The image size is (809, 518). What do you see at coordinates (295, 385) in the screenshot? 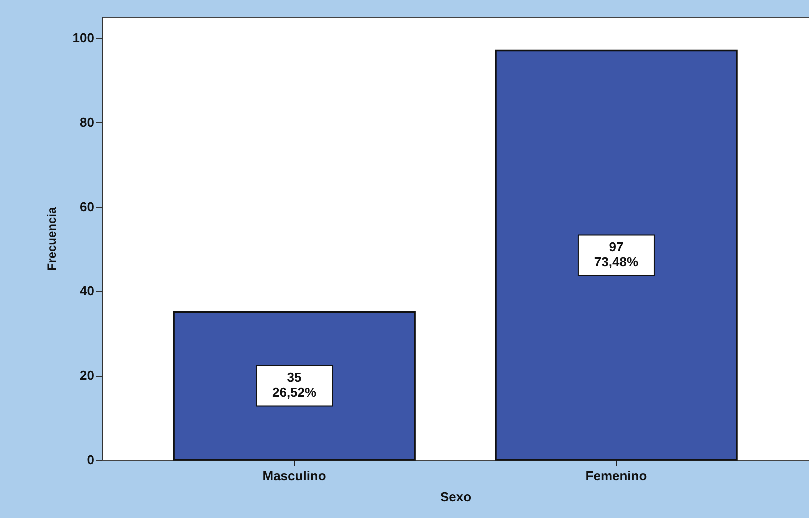
I see `data-label: 35 26,52%` at bounding box center [295, 385].